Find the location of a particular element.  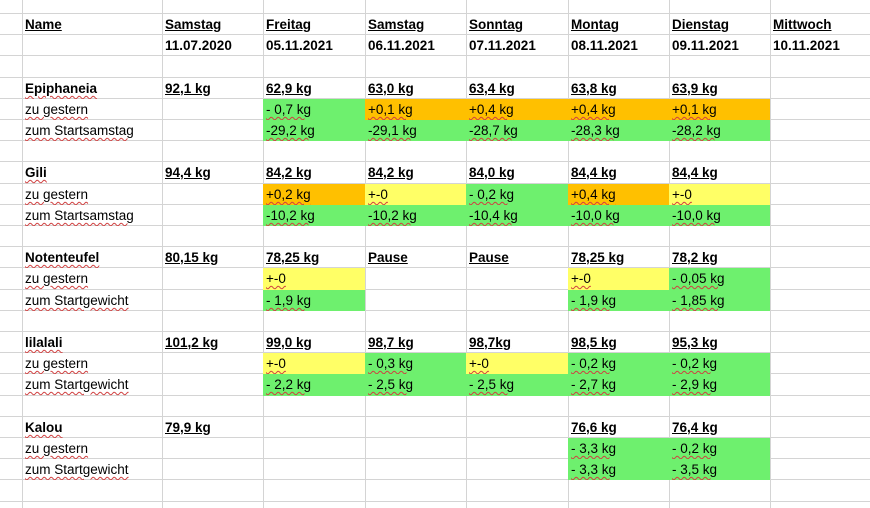

weight-cell: 76,4 kg is located at coordinates (719, 427).